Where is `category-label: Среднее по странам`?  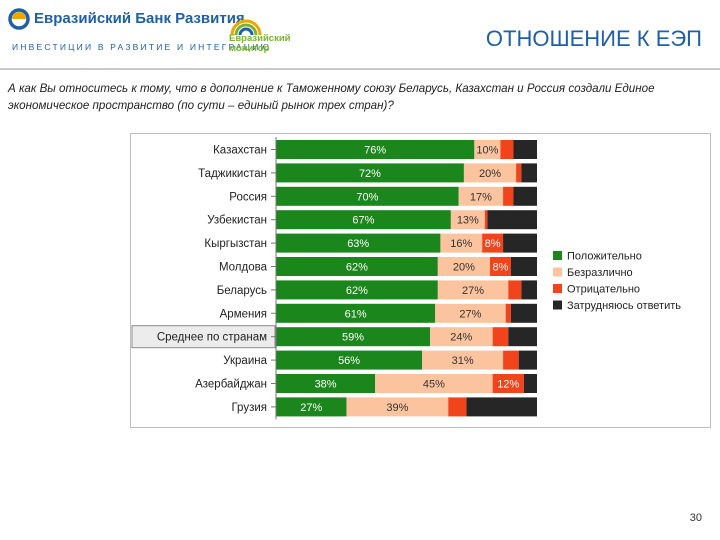
category-label: Среднее по странам is located at coordinates (212, 338).